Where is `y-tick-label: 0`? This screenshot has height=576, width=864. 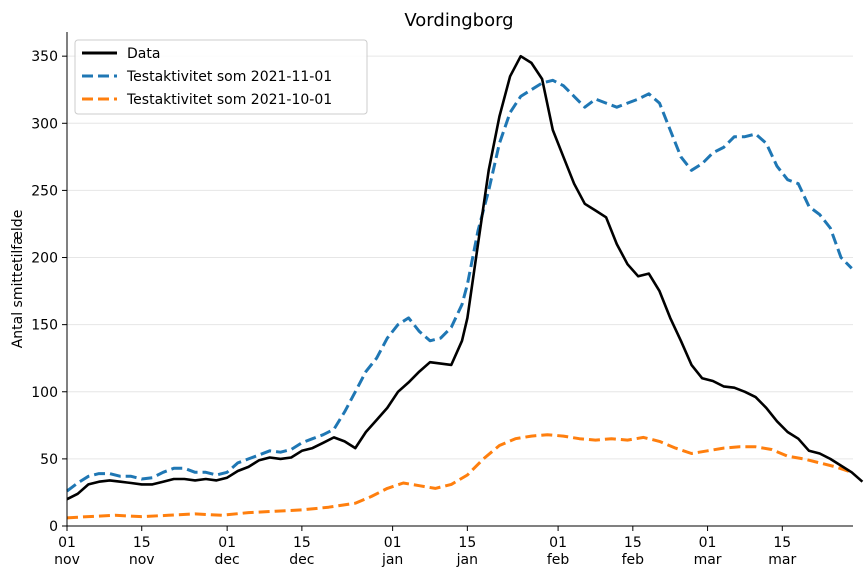
y-tick-label: 0 is located at coordinates (53, 527).